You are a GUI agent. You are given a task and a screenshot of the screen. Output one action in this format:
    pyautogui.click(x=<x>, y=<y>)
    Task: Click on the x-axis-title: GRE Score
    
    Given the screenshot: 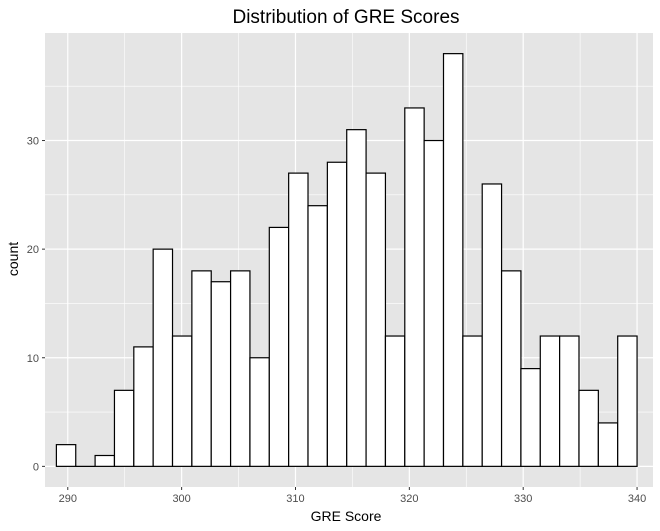 What is the action you would take?
    pyautogui.click(x=346, y=516)
    